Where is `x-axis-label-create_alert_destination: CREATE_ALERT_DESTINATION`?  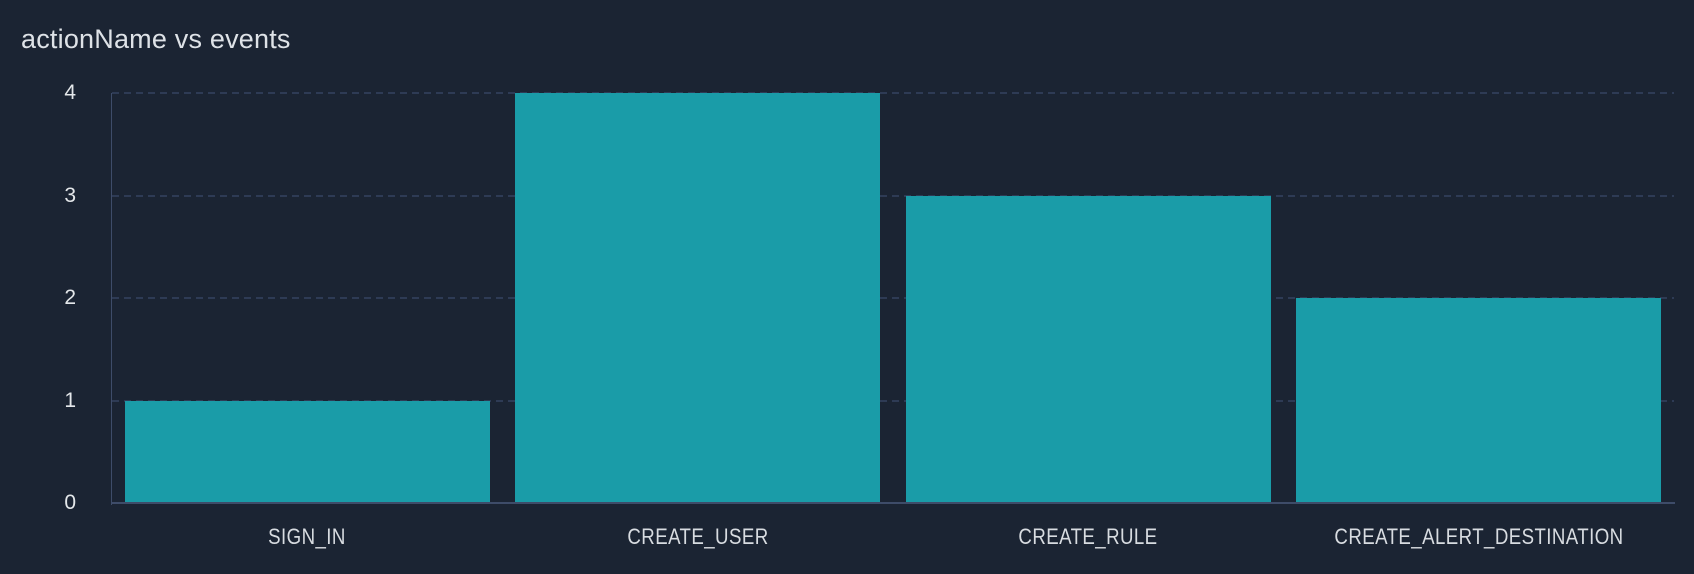
x-axis-label-create_alert_destination: CREATE_ALERT_DESTINATION is located at coordinates (1479, 536).